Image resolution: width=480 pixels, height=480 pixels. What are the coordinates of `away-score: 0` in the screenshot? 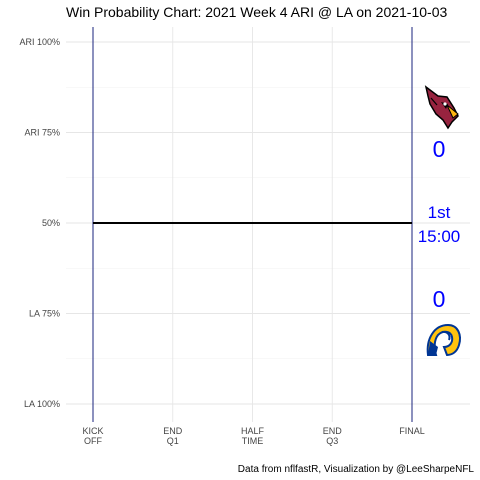 It's located at (439, 149).